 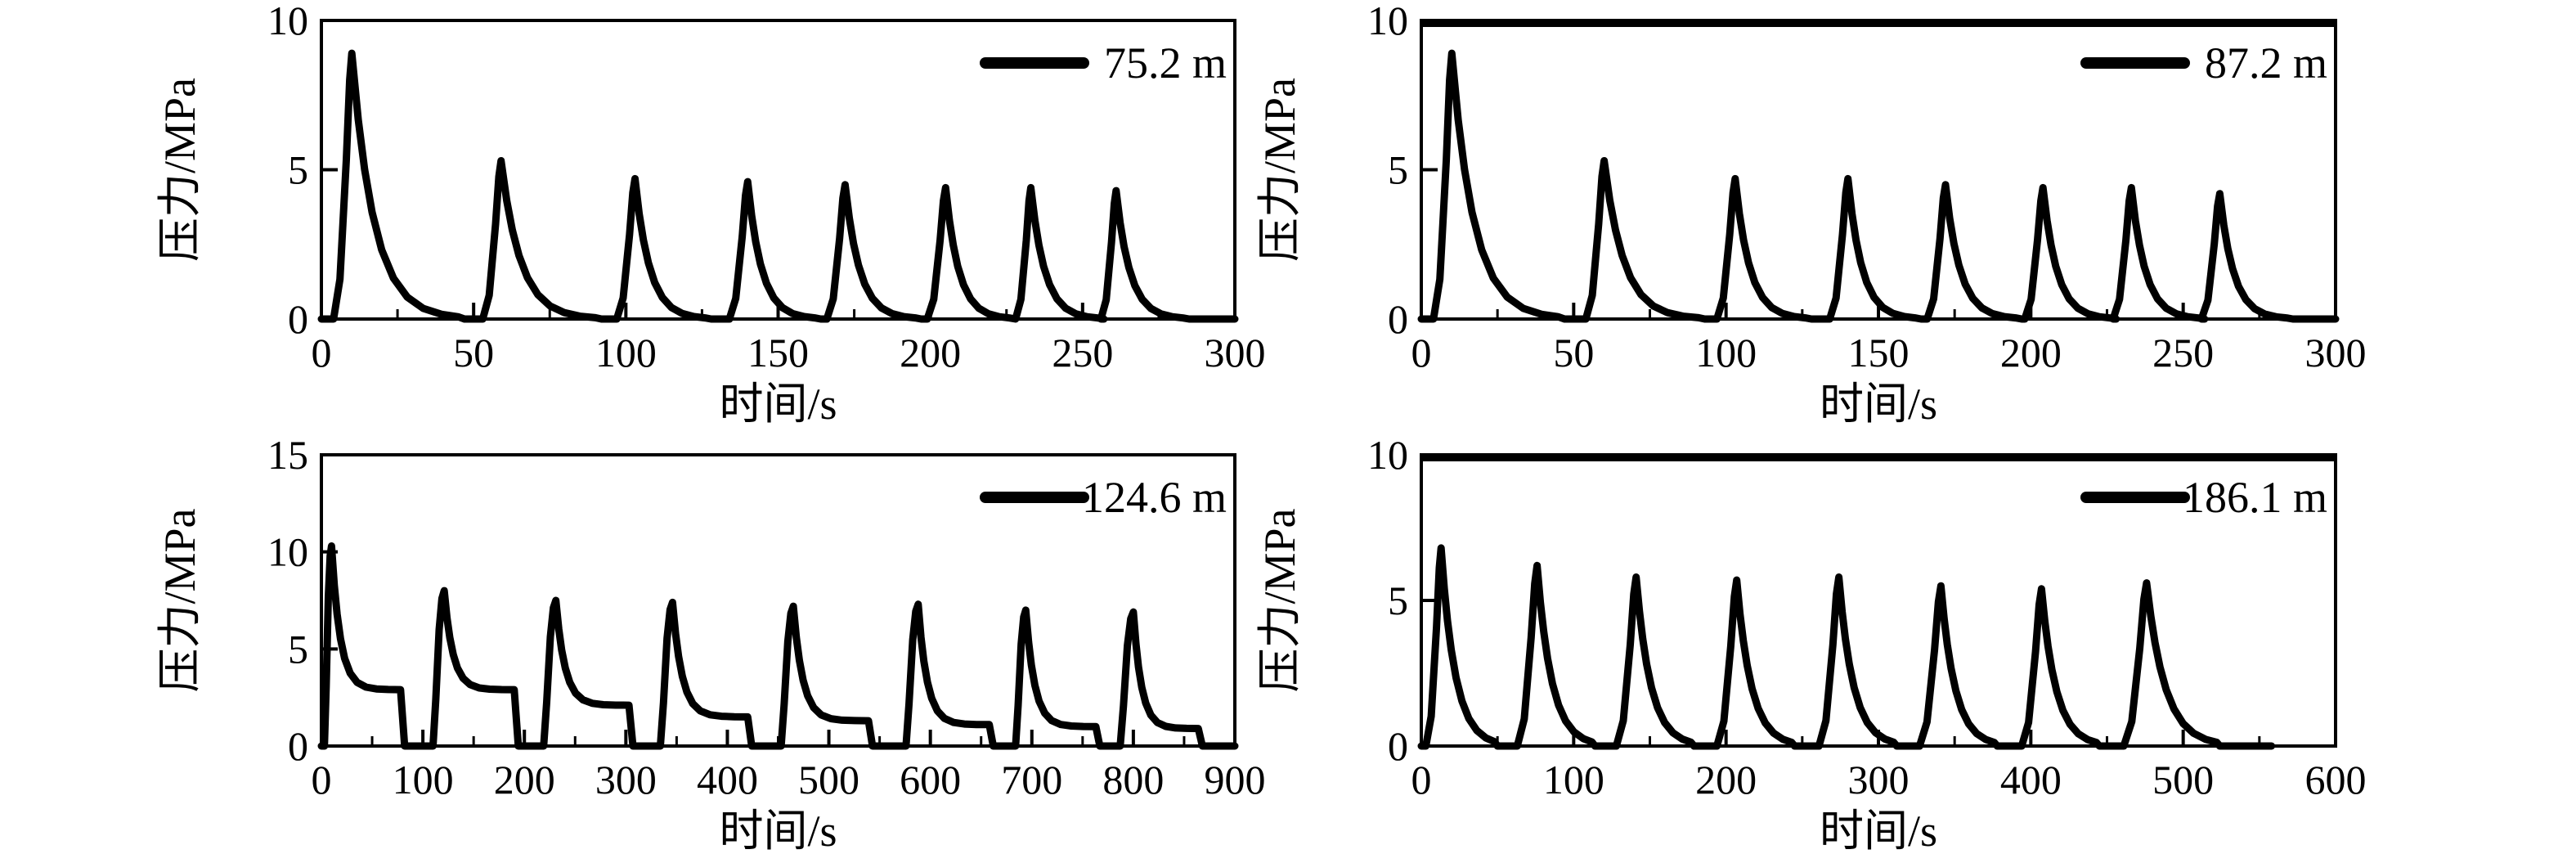 What do you see at coordinates (1165, 63) in the screenshot?
I see `legend-label: 75.2 m` at bounding box center [1165, 63].